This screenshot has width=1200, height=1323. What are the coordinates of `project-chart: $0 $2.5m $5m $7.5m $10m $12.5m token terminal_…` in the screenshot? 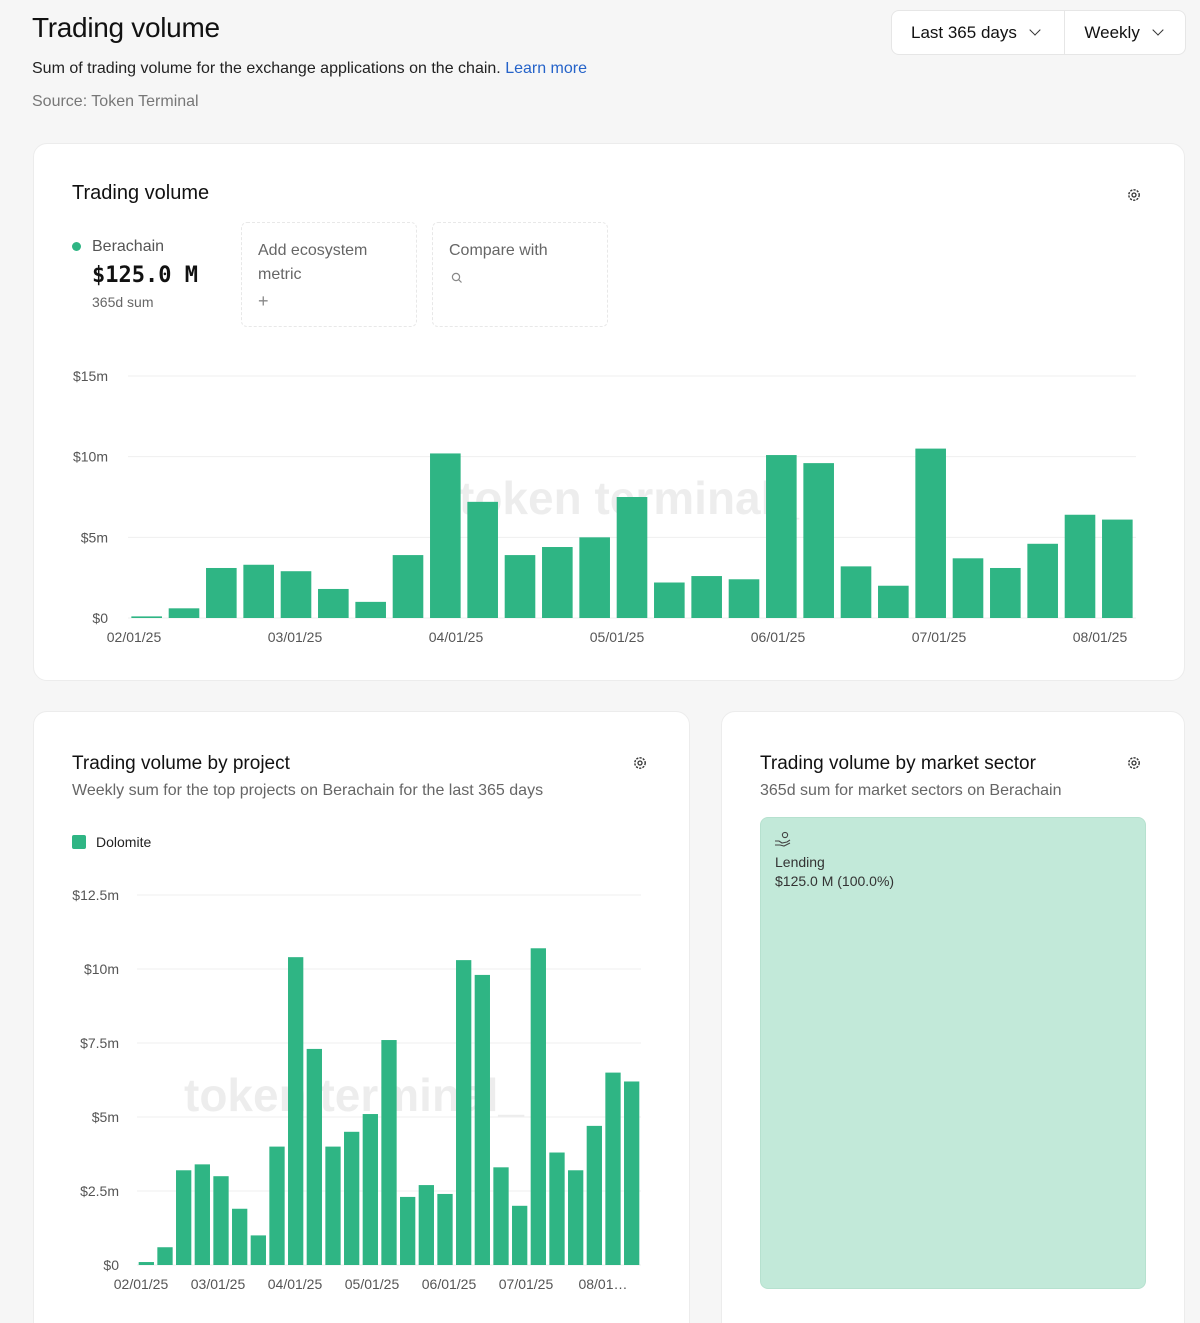 It's located at (356, 1089).